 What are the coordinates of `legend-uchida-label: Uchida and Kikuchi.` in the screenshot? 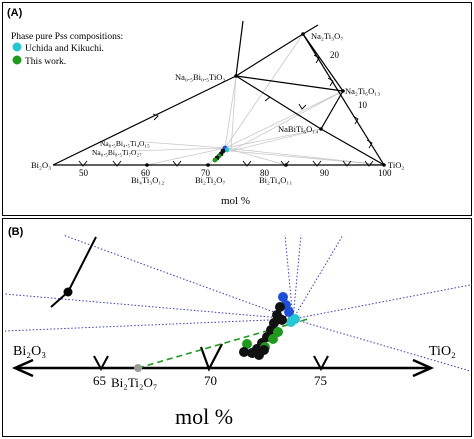 It's located at (64, 49).